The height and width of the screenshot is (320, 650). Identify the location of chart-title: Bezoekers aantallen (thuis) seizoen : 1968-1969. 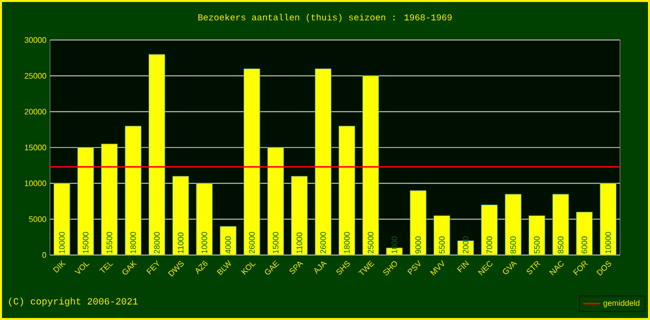
(325, 18).